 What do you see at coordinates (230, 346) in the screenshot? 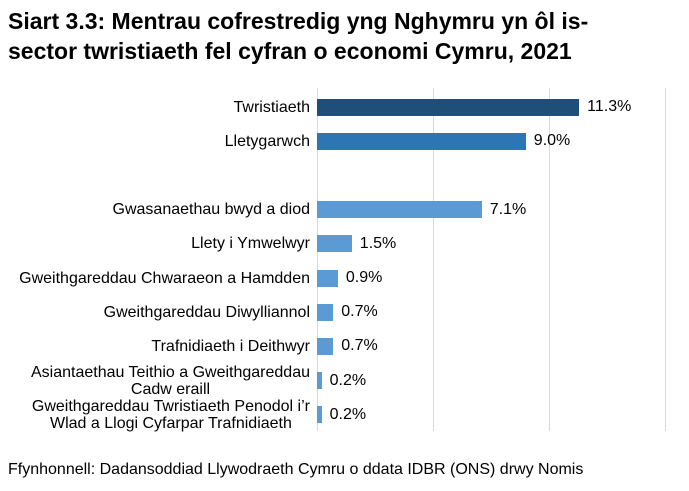
I see `category-label-text: Trafnidiaeth i Deithwyr` at bounding box center [230, 346].